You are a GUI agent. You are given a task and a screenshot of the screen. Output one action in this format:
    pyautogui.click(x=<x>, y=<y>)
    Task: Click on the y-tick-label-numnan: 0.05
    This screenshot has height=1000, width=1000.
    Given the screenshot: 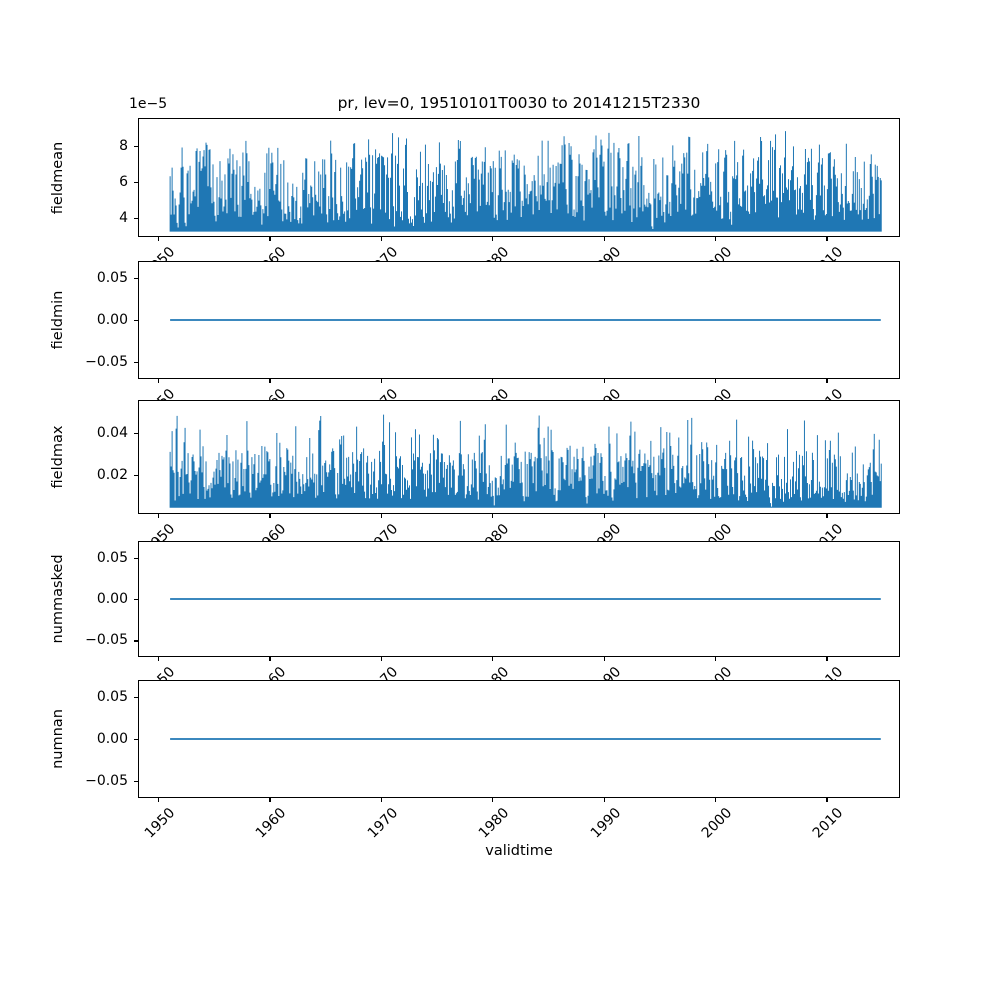 What is the action you would take?
    pyautogui.click(x=112, y=696)
    